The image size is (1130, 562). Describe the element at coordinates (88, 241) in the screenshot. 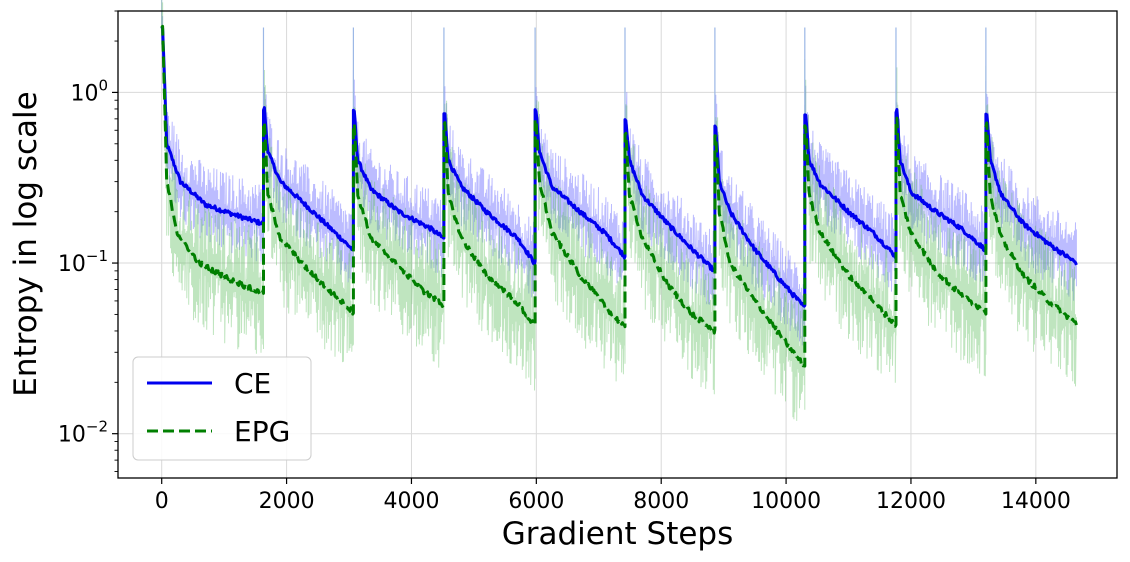

I see `y-axis-ticks: 10⁰ 10⁻¹ 10⁻²` at that location.